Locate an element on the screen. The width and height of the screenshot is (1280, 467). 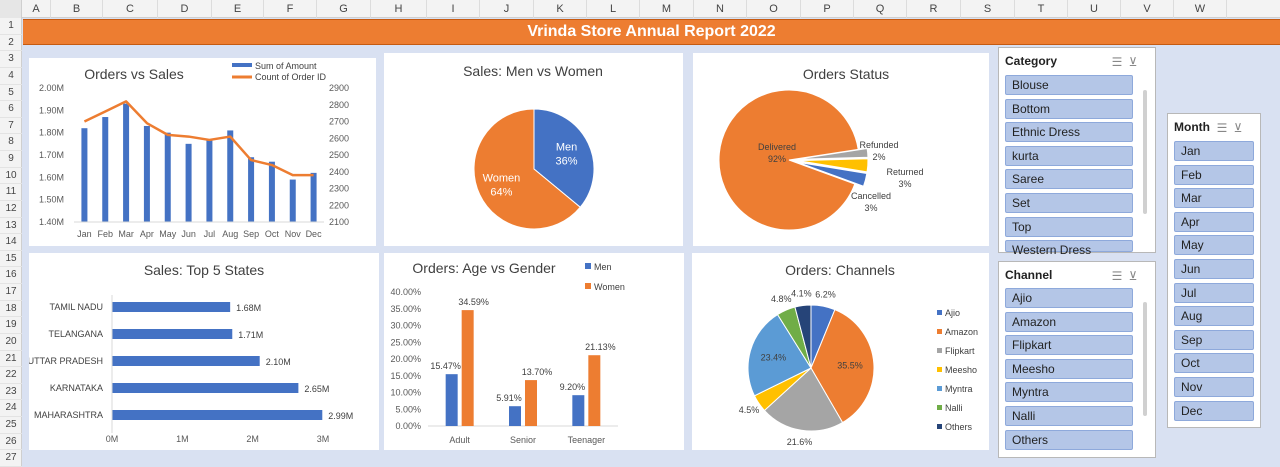
men-vs-women-chart: Sales: Men vs Women Men 36% Women 64% is located at coordinates (533, 149).